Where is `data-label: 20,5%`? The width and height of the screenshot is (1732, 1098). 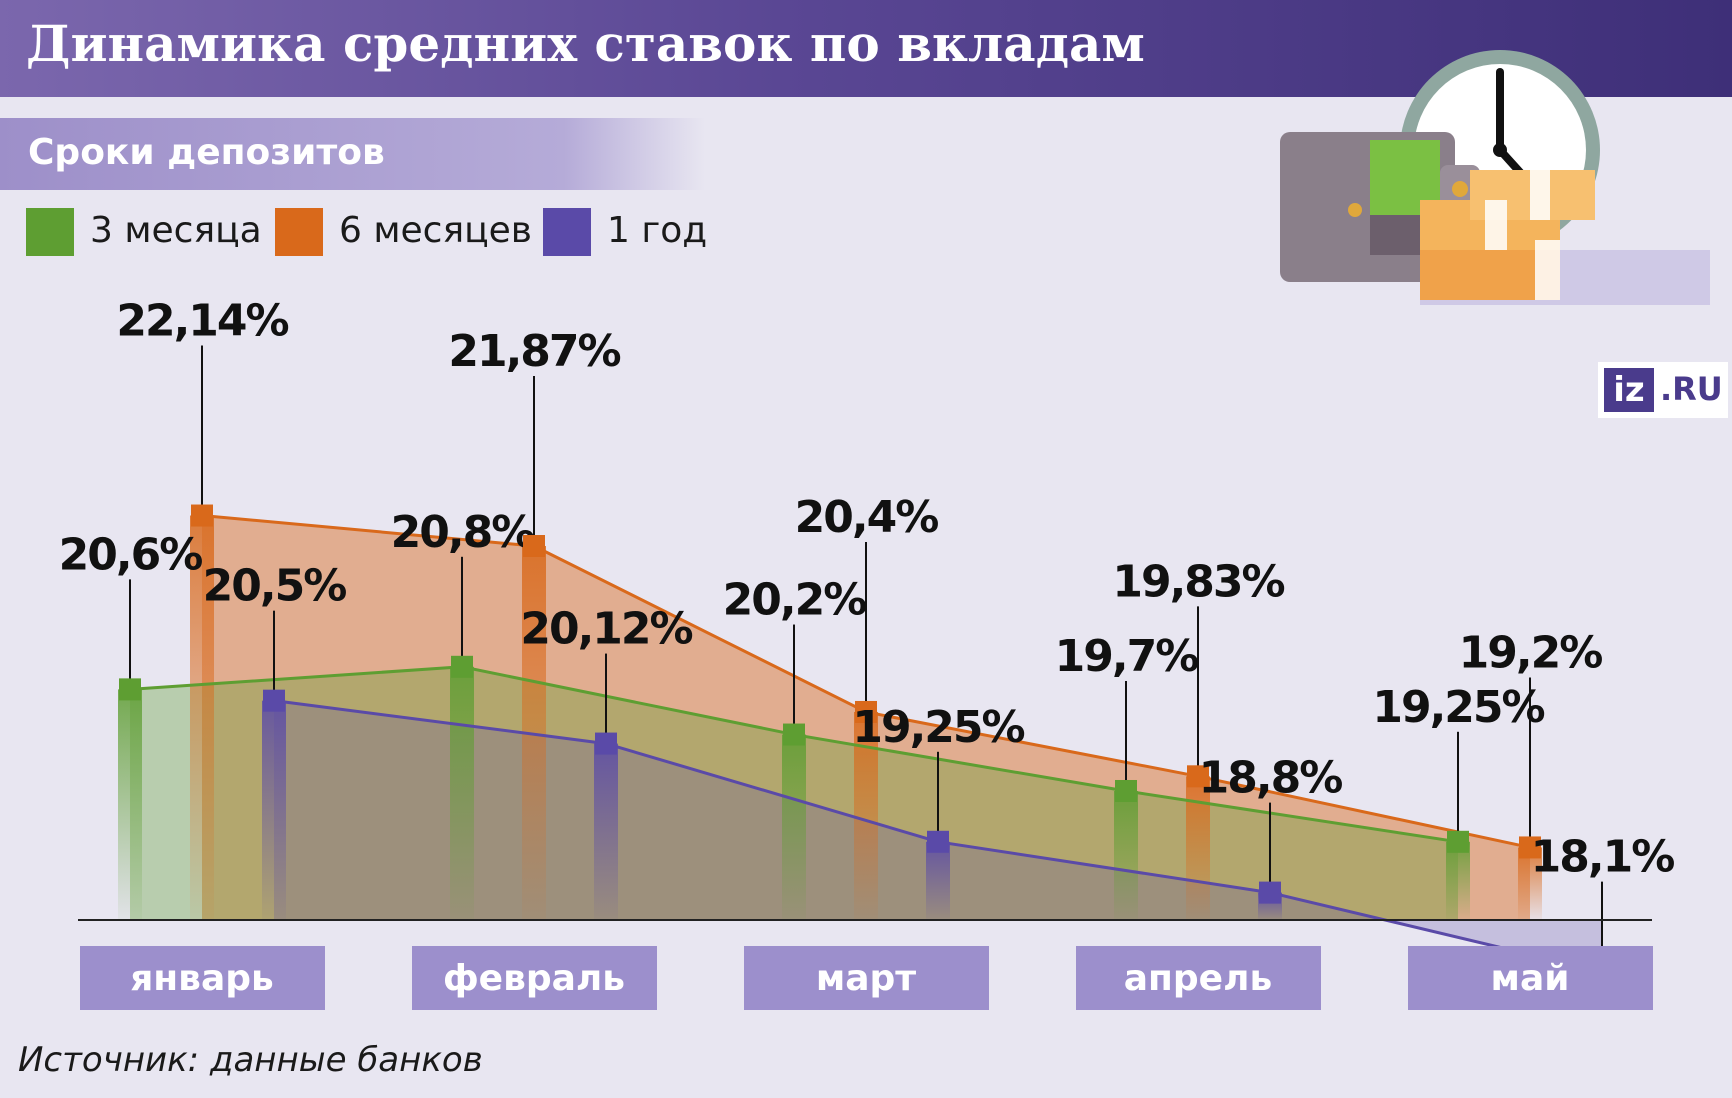
data-label: 20,5% is located at coordinates (275, 586).